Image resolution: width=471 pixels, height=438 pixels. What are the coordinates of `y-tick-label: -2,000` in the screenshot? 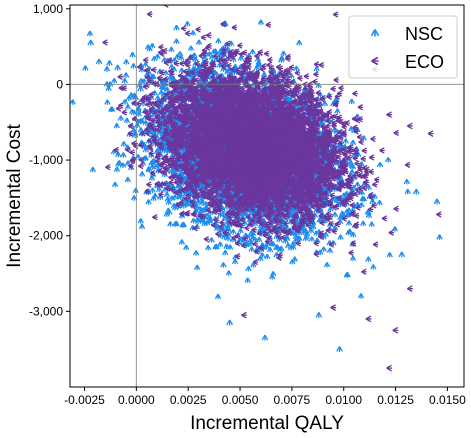 It's located at (46, 236).